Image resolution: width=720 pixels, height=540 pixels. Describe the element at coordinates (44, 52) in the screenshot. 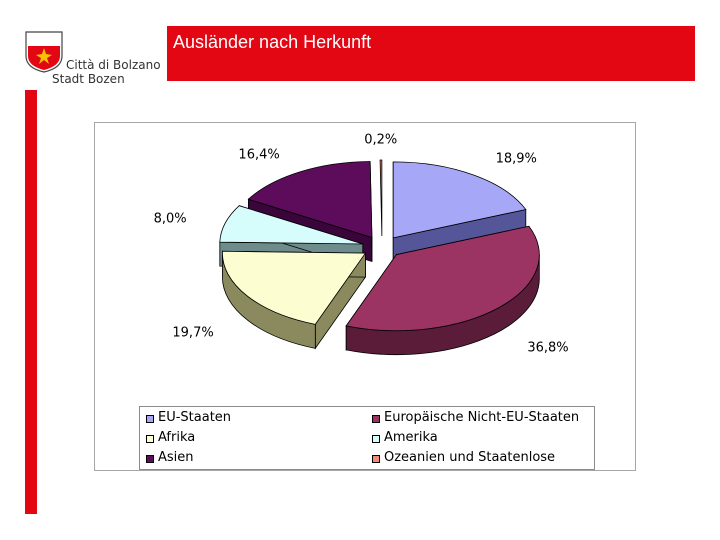

I see `city-coat-of-arms-icon` at that location.